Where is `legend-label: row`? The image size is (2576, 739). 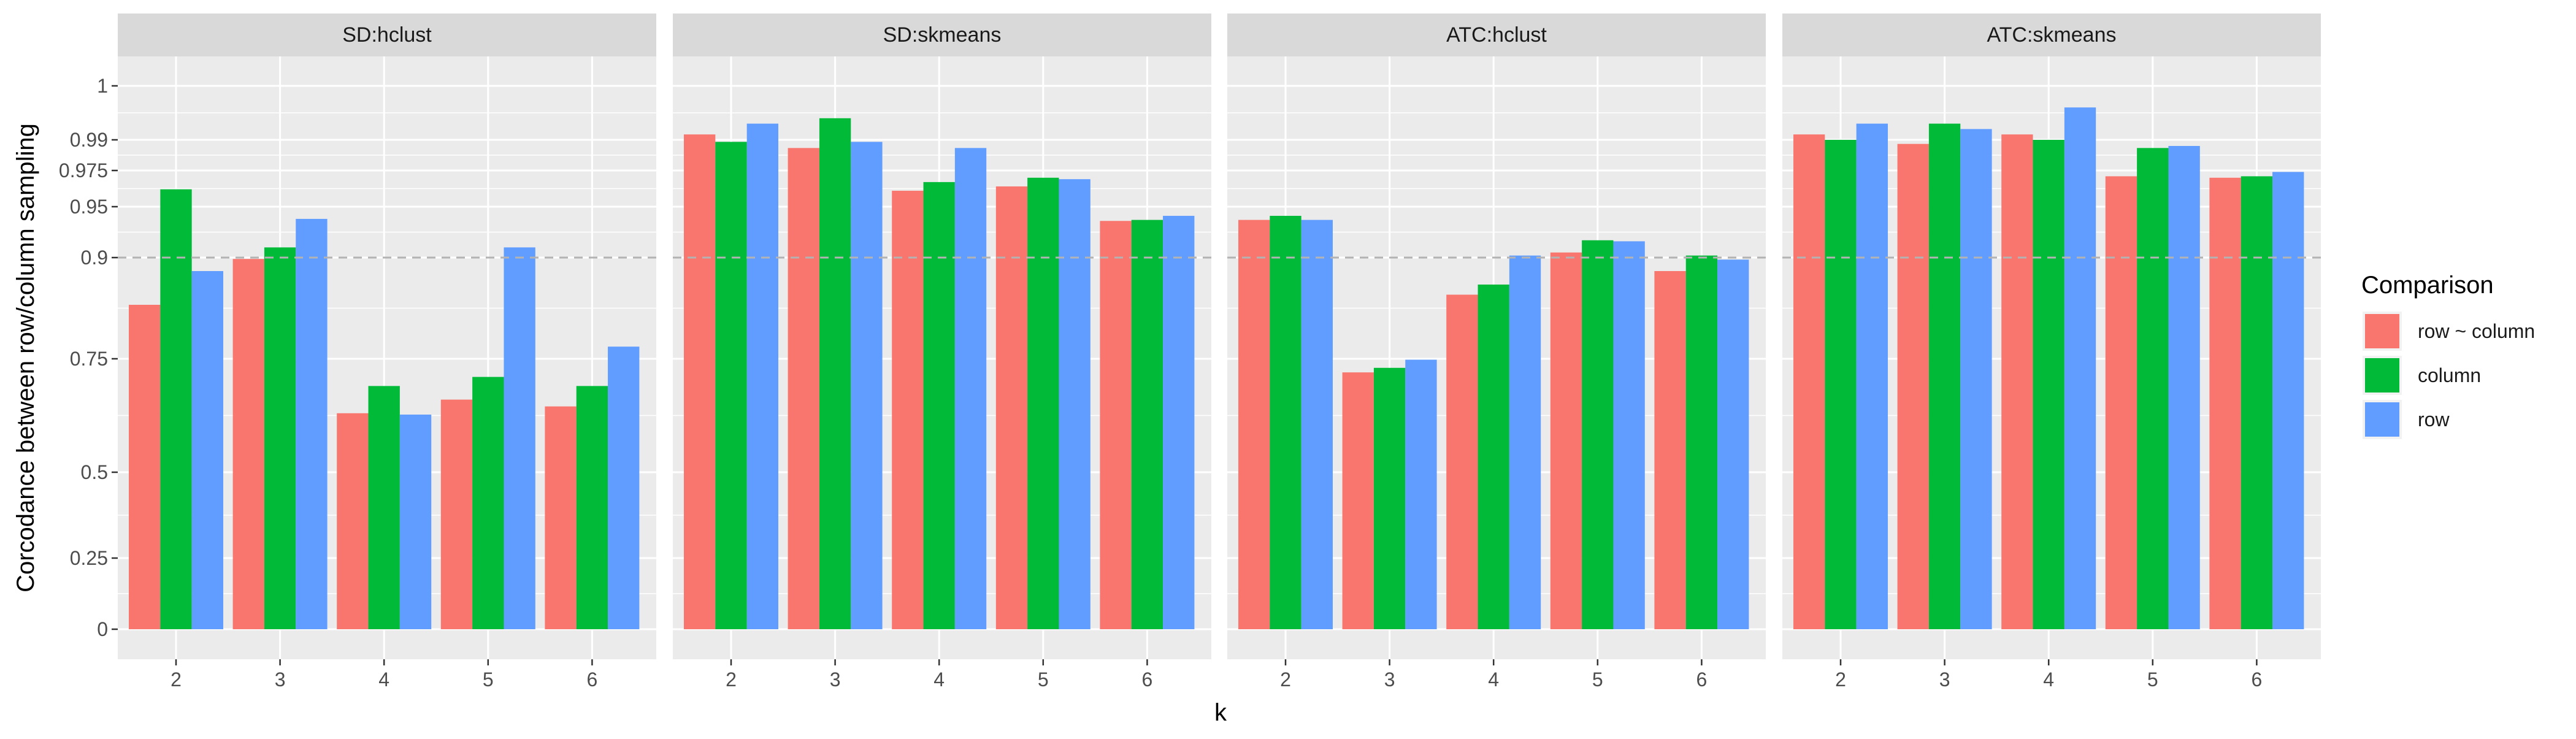
legend-label: row is located at coordinates (2434, 420).